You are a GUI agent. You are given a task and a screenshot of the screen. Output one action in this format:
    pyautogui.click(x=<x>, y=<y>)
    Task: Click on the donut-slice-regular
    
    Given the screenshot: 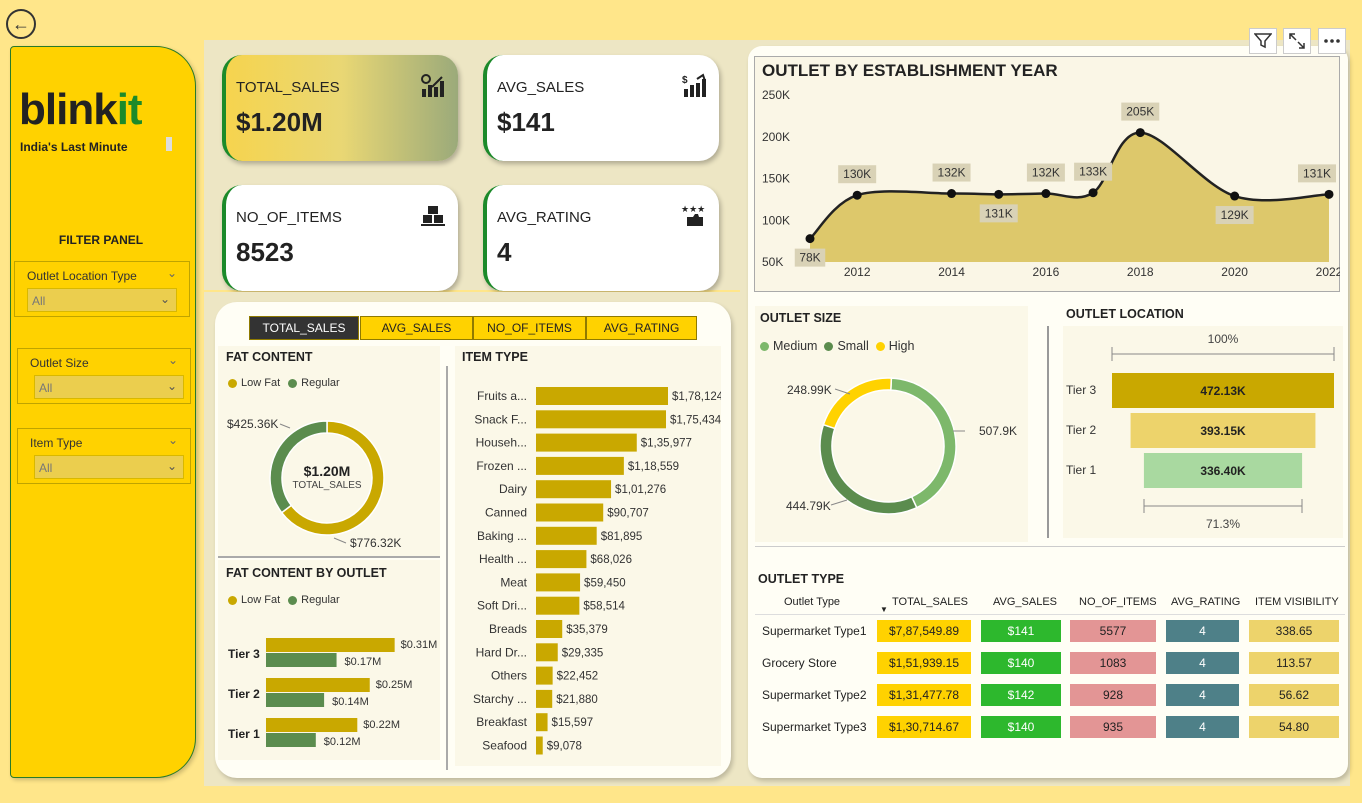 What is the action you would take?
    pyautogui.click(x=298, y=467)
    